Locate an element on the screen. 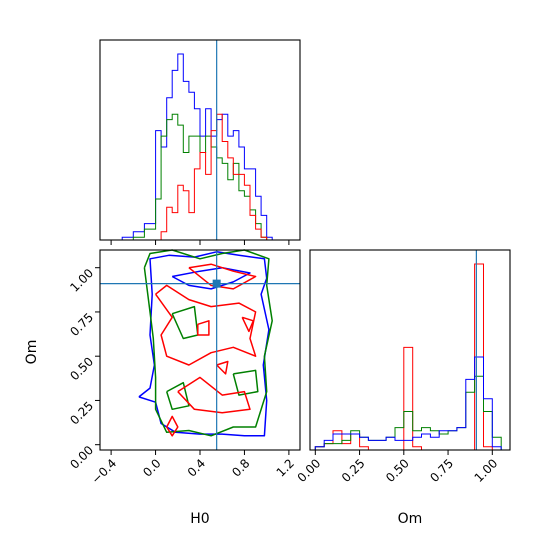 The image size is (550, 550). contour-x-ticks: −0.4 0.0 0.4 0.8 1.2 is located at coordinates (193, 468).